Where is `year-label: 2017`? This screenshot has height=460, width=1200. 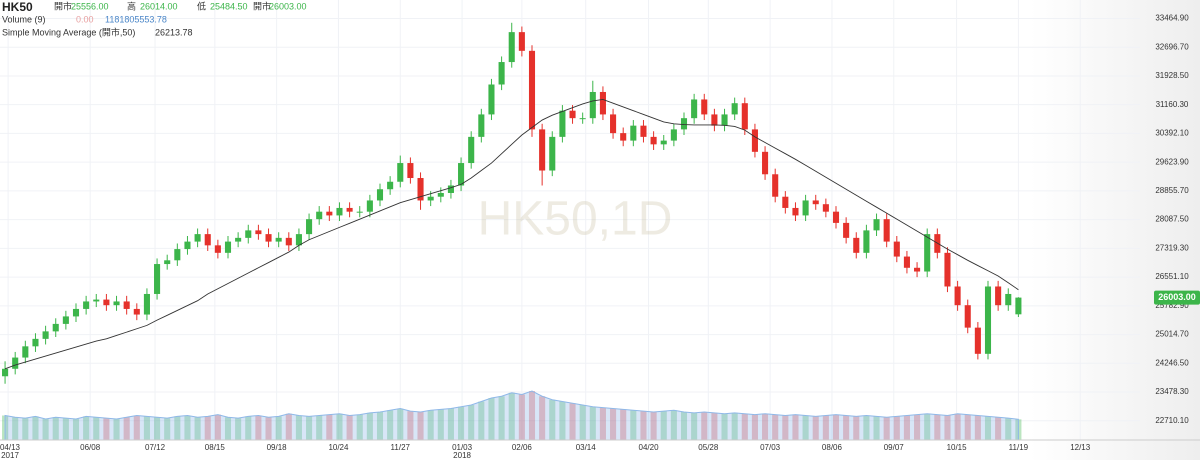 year-label: 2017 is located at coordinates (10, 455).